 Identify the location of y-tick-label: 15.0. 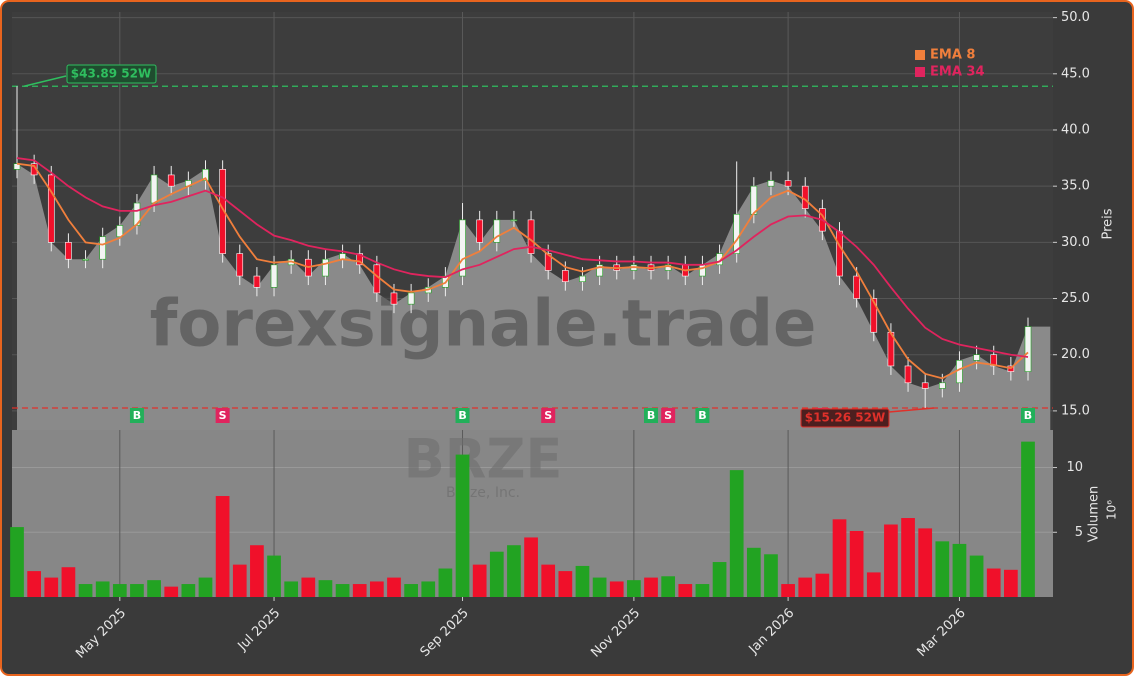
(1075, 410).